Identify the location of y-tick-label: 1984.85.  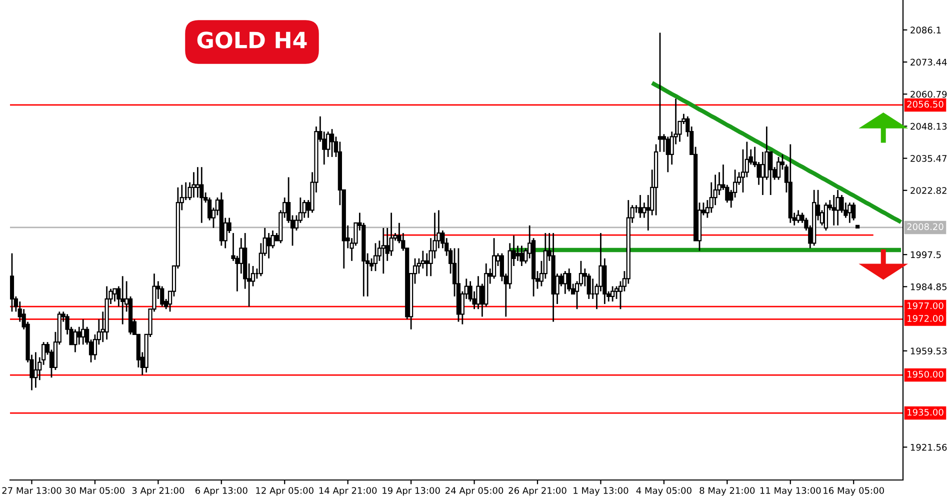
(928, 286).